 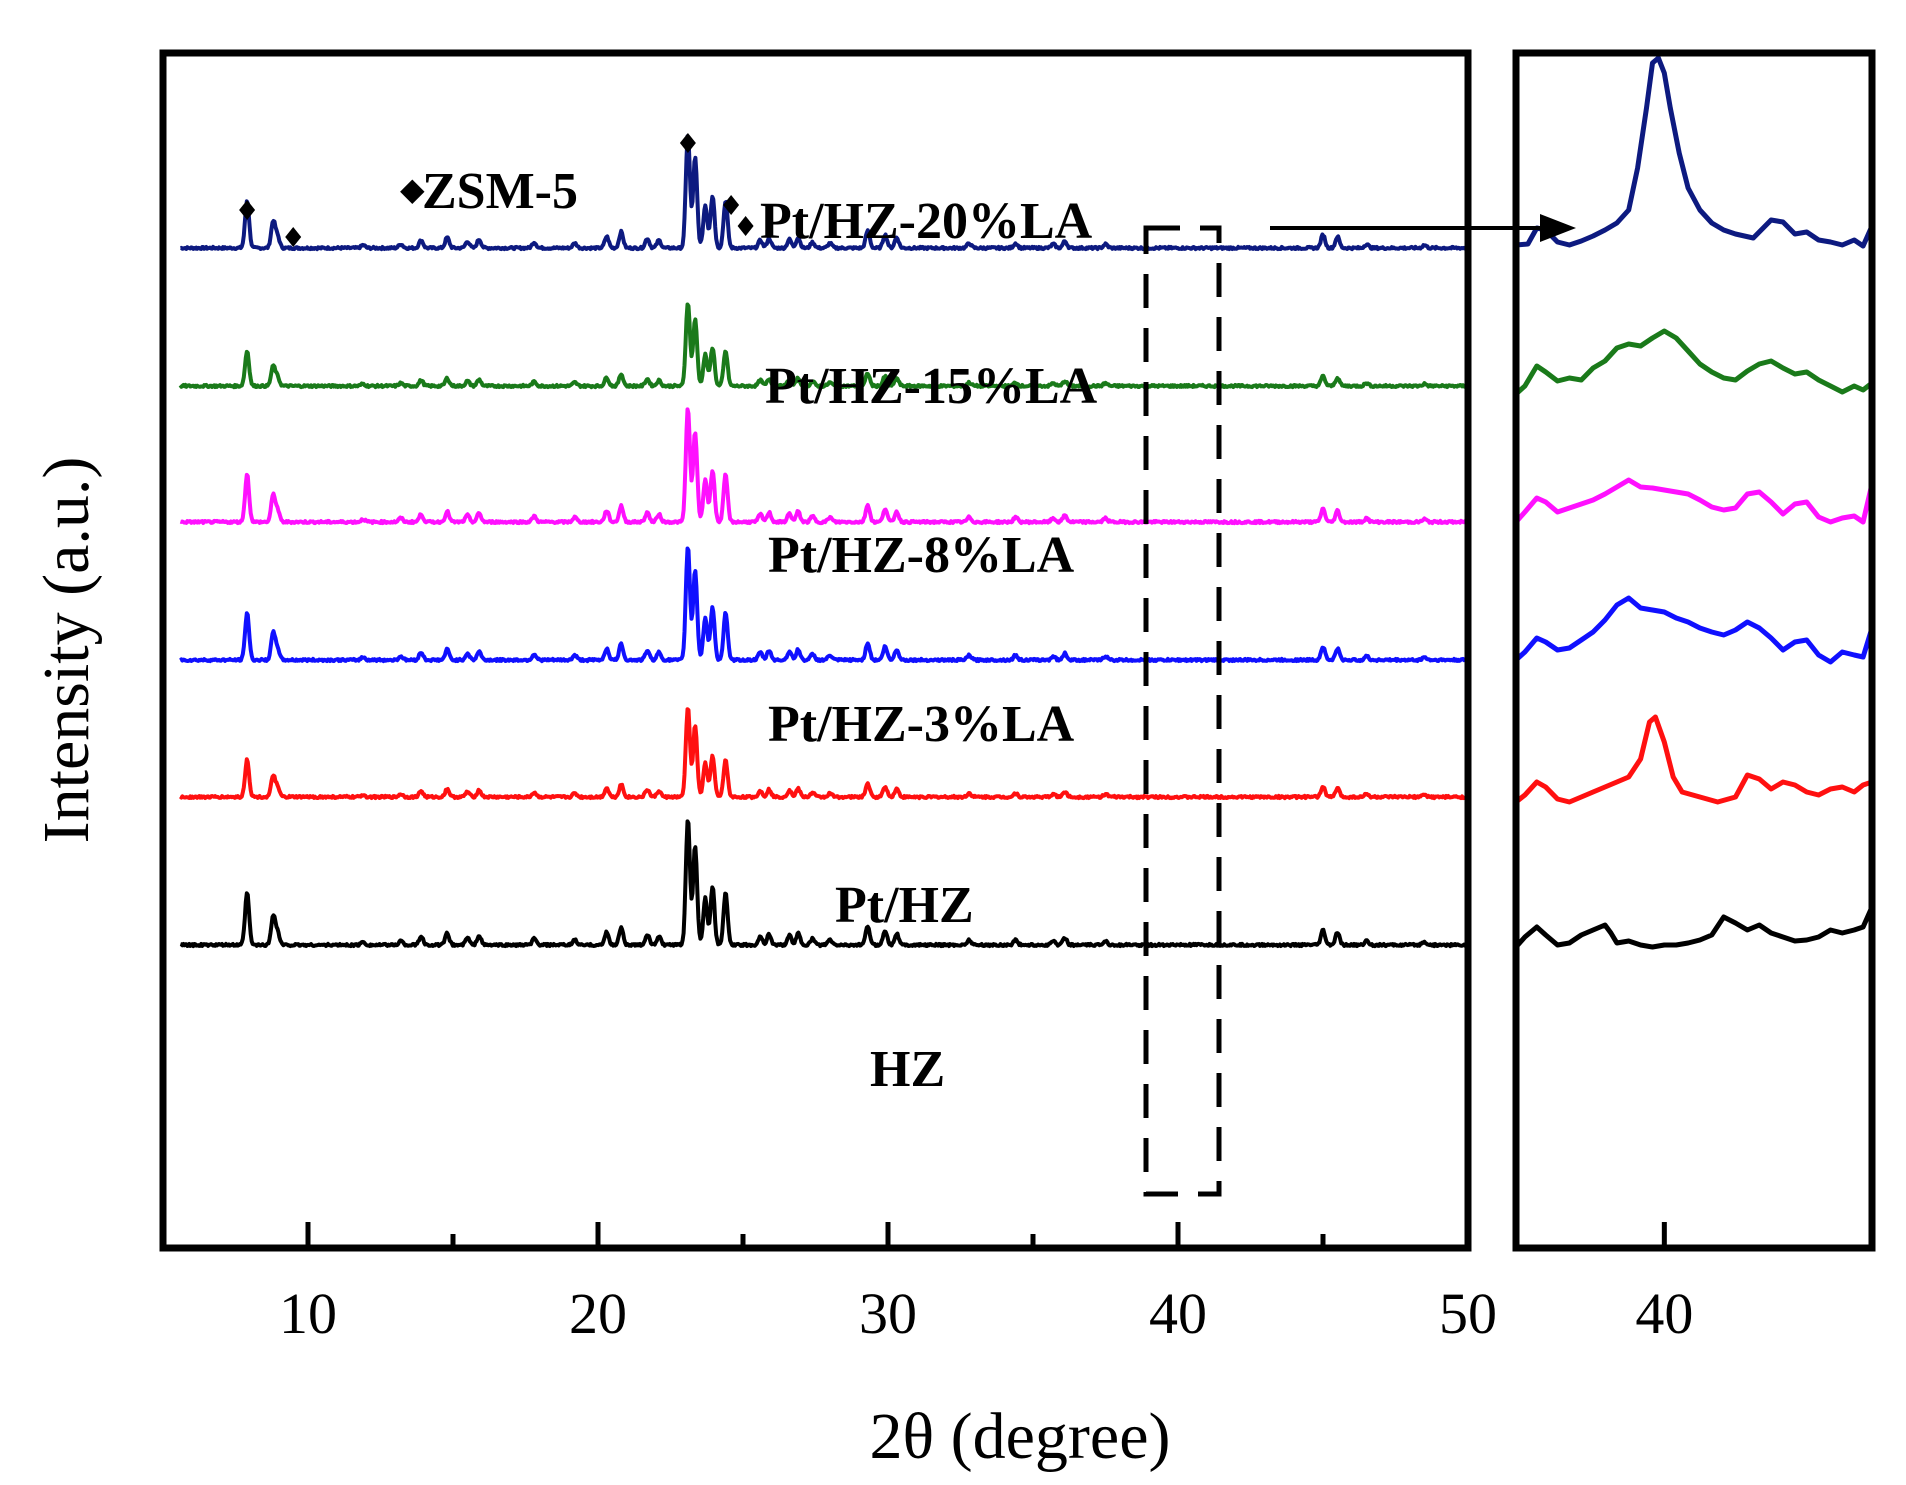 I want to click on inset-tick-label-40: 40, so click(x=1664, y=1313).